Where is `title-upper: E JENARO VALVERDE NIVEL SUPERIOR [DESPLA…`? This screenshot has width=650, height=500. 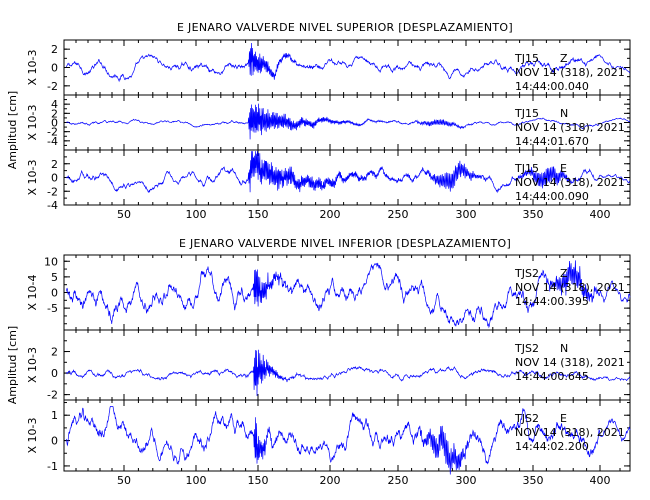
title-upper: E JENARO VALVERDE NIVEL SUPERIOR [DESPLA… is located at coordinates (345, 27).